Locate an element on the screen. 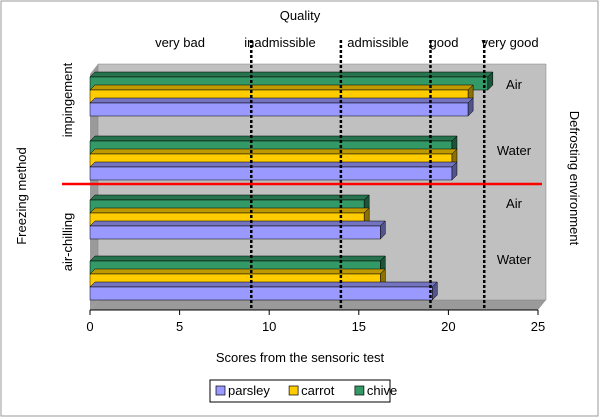 This screenshot has width=600, height=418. x-tick-label: 25 is located at coordinates (538, 326).